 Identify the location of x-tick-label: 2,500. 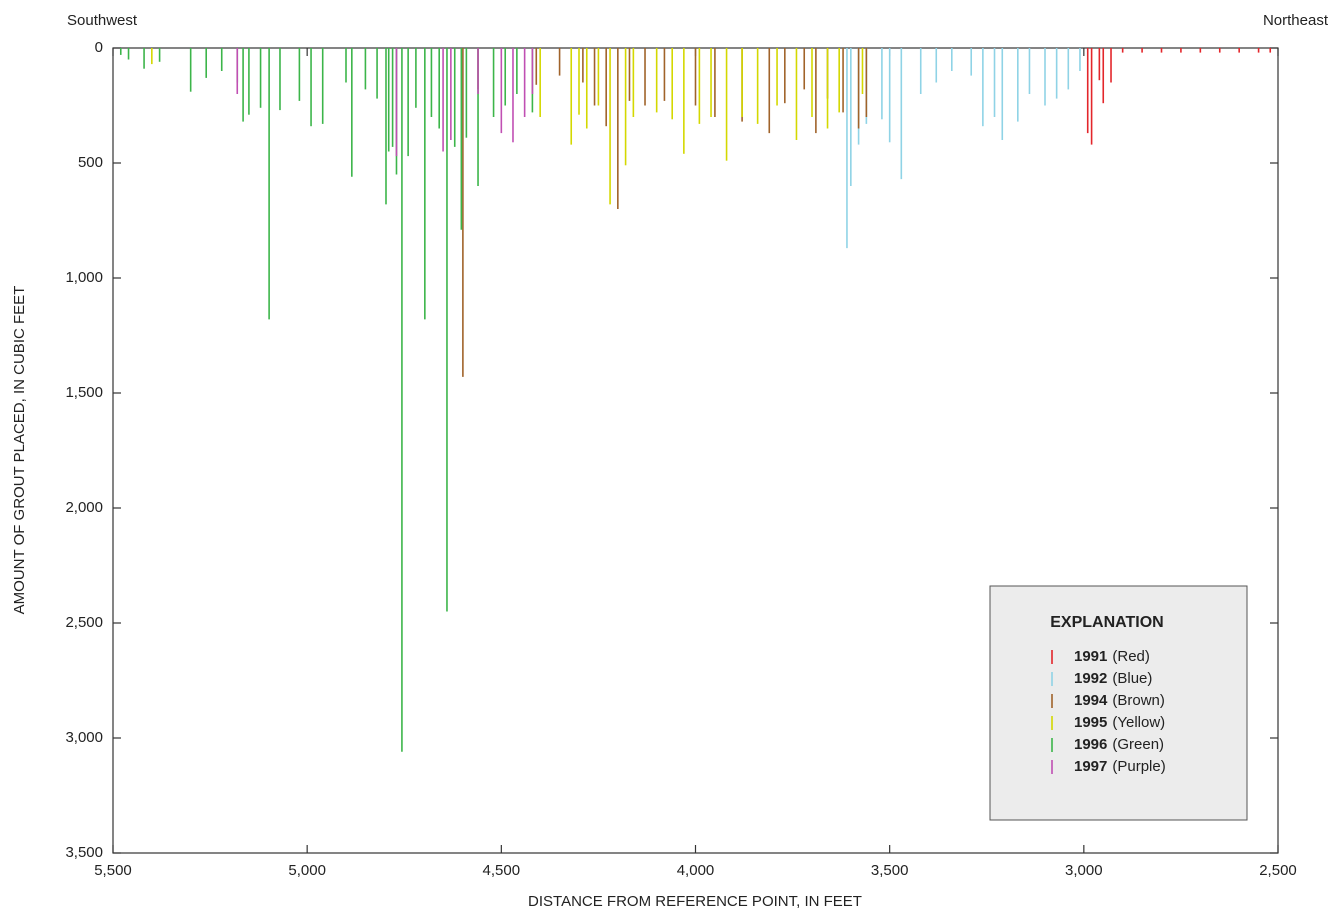
(1278, 870).